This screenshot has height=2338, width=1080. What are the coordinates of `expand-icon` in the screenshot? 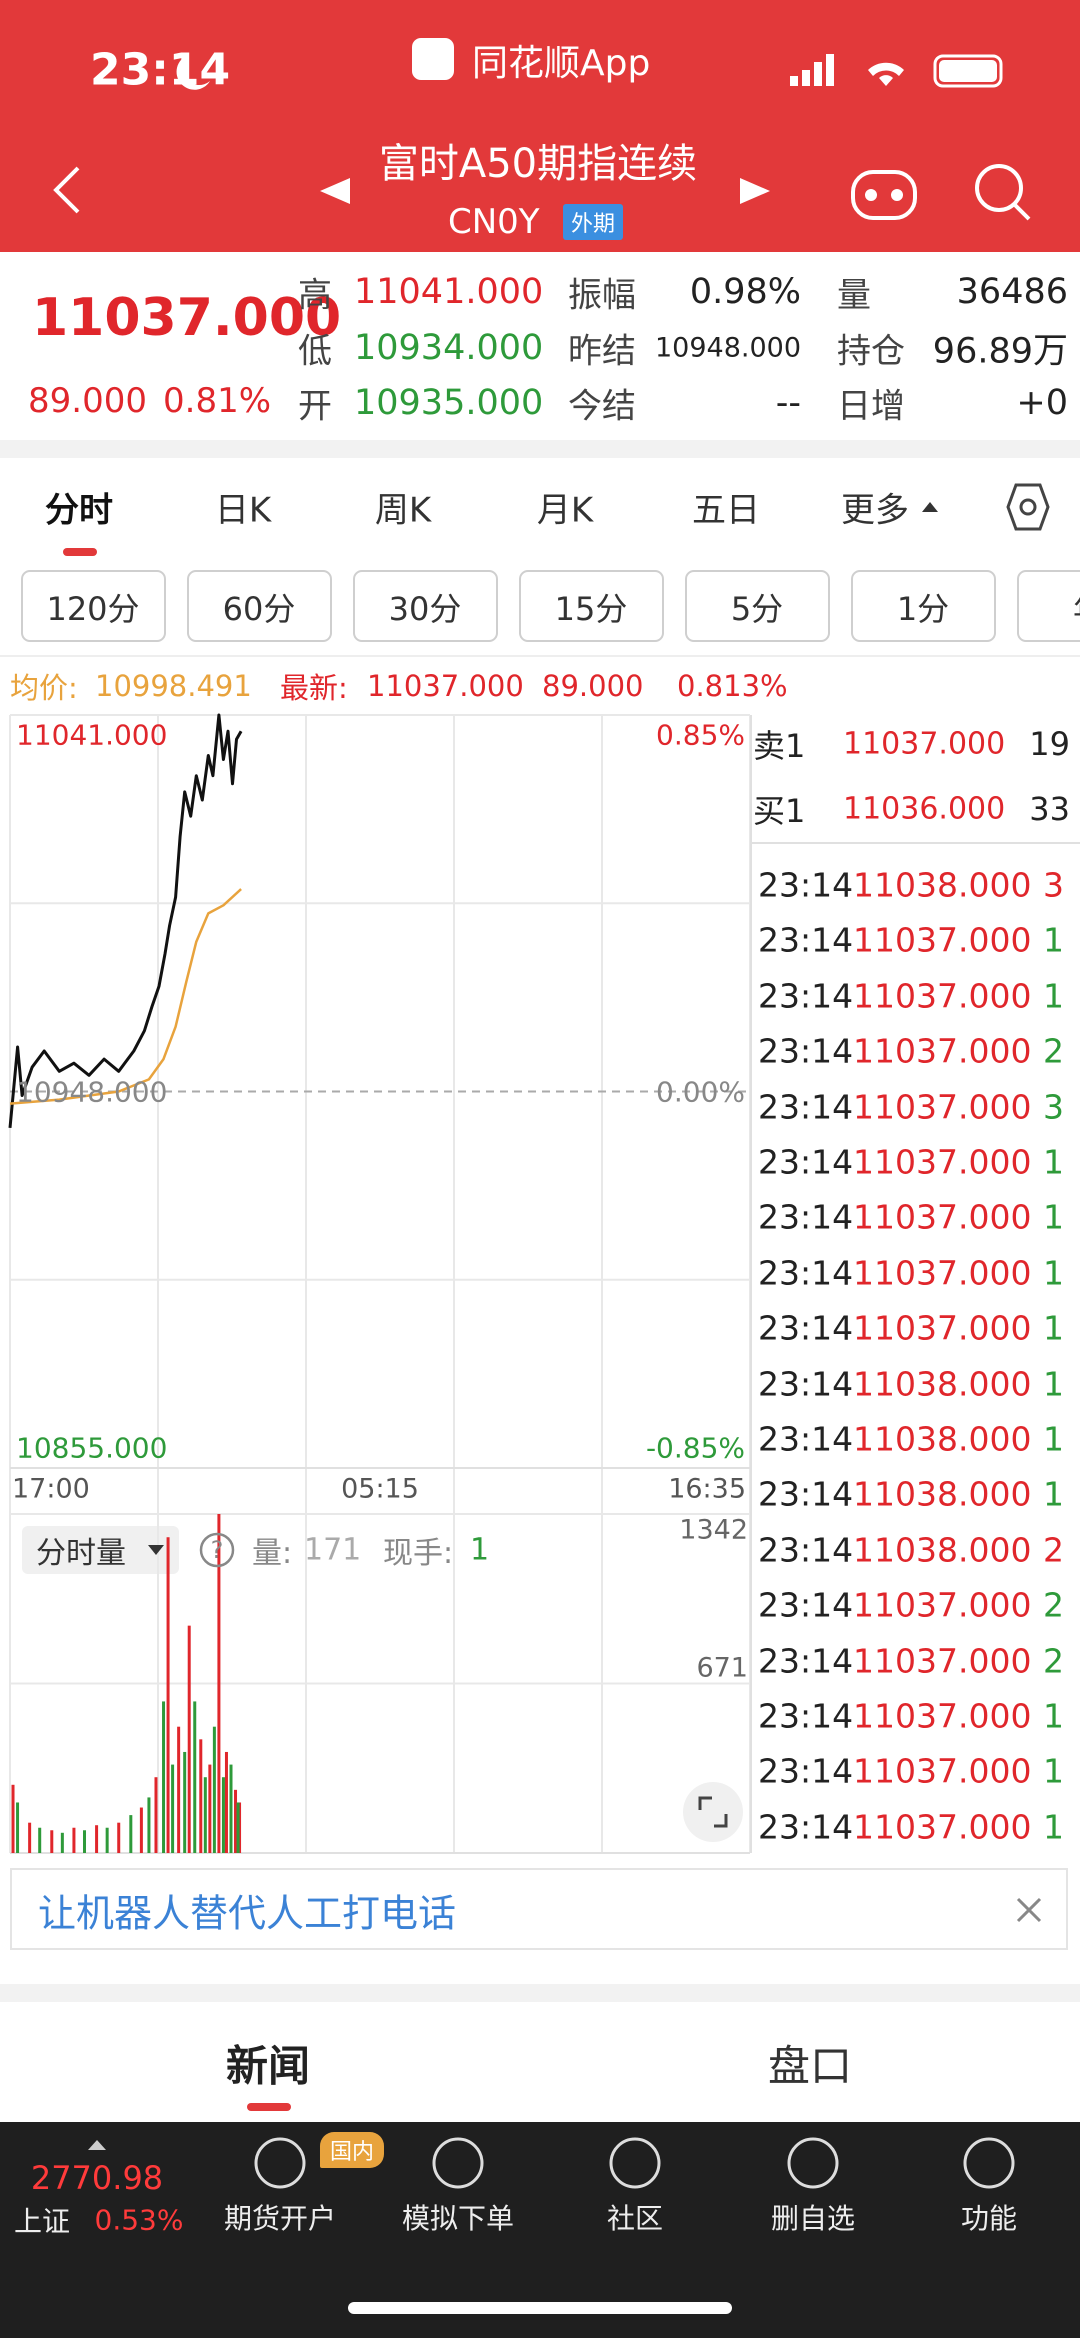 It's located at (713, 1812).